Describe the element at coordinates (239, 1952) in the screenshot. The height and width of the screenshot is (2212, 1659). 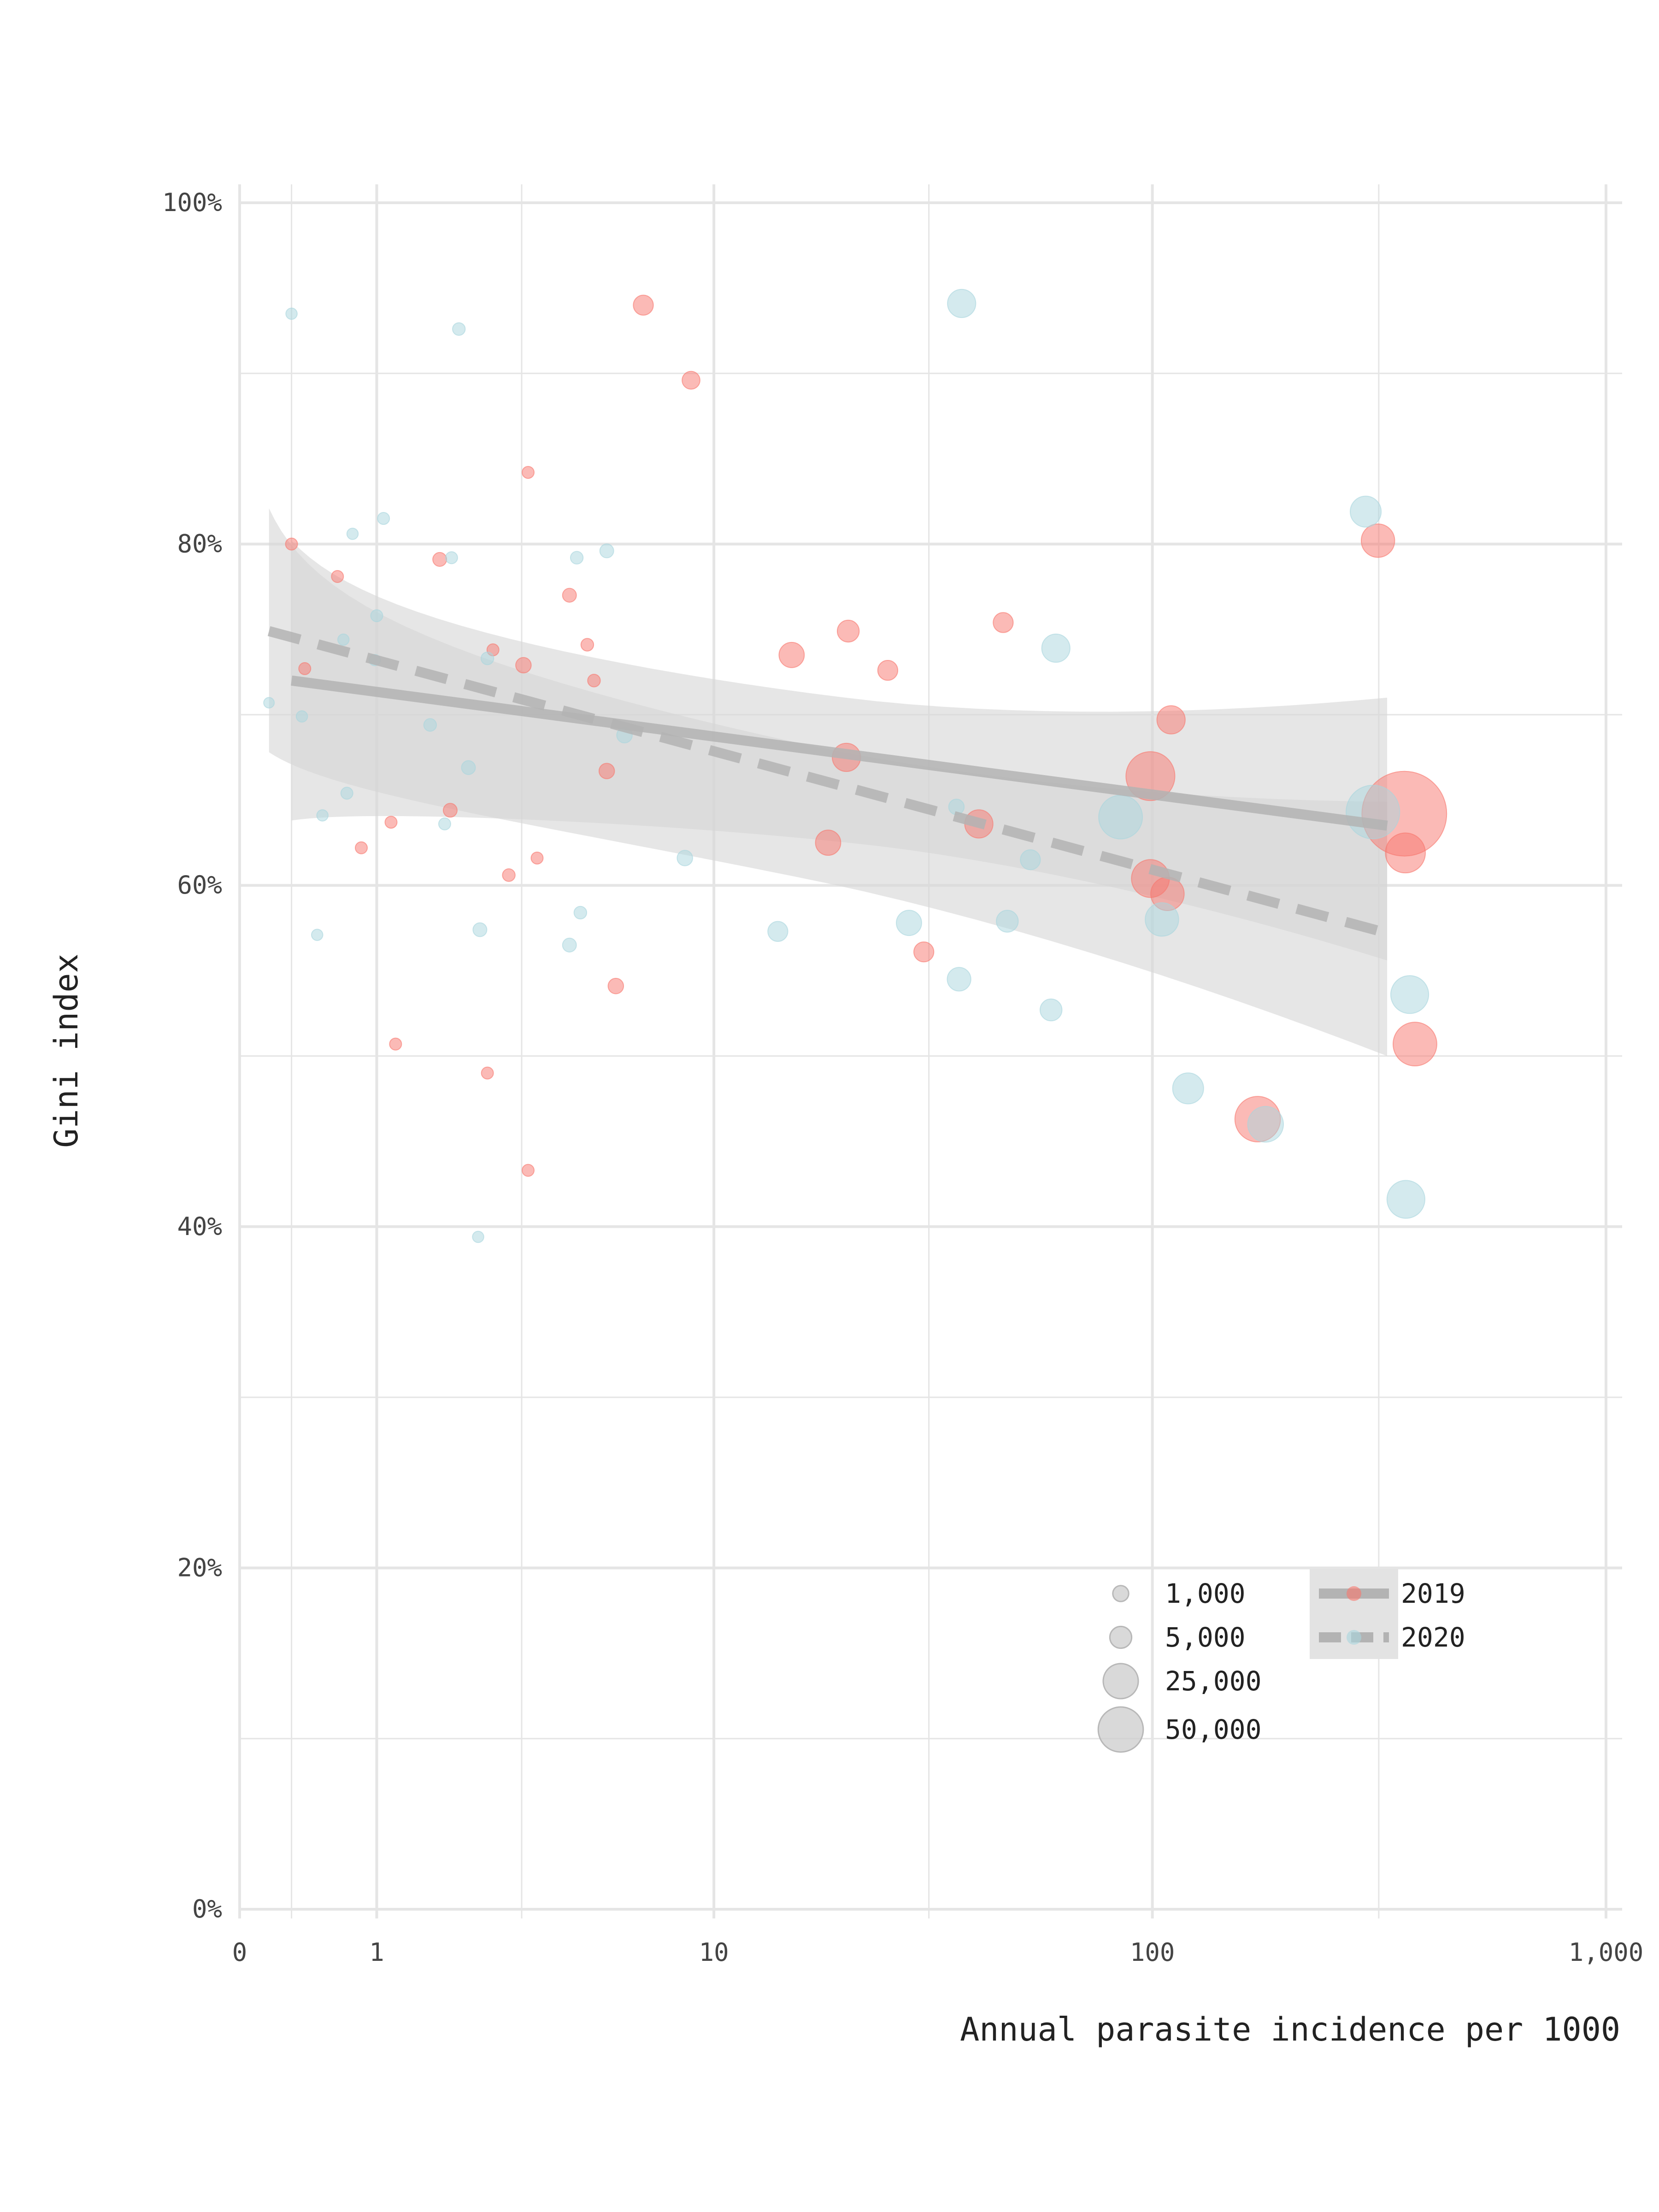
I see `x-tick-label: 0` at that location.